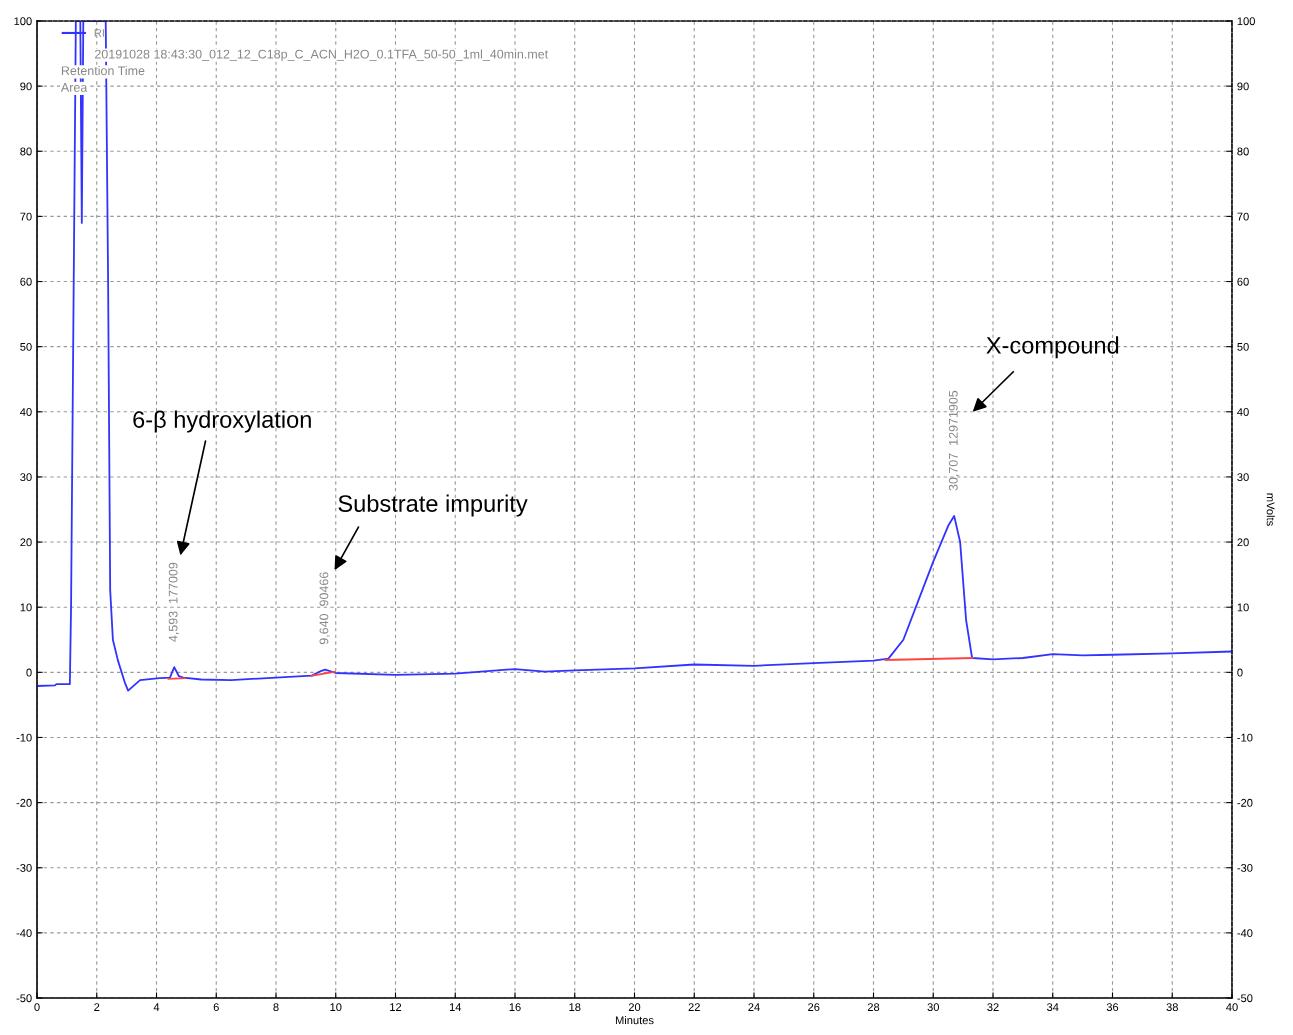 This screenshot has height=1035, width=1293. I want to click on legend-label: RI, so click(99, 33).